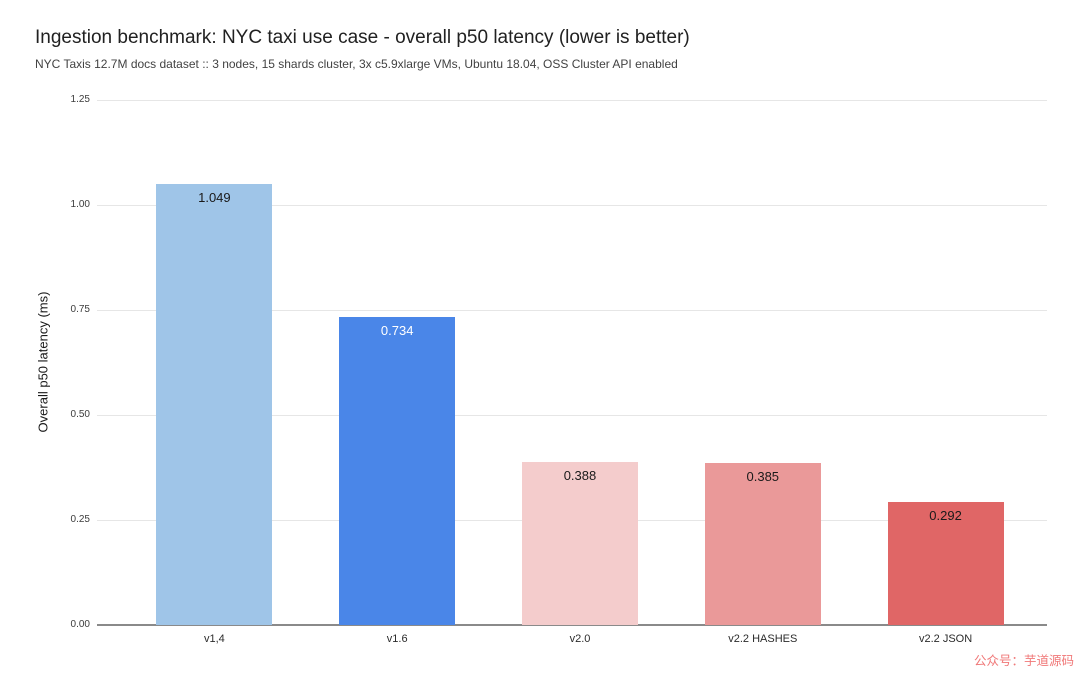 The height and width of the screenshot is (674, 1080). Describe the element at coordinates (80, 204) in the screenshot. I see `y-tick-label: 1.00` at that location.